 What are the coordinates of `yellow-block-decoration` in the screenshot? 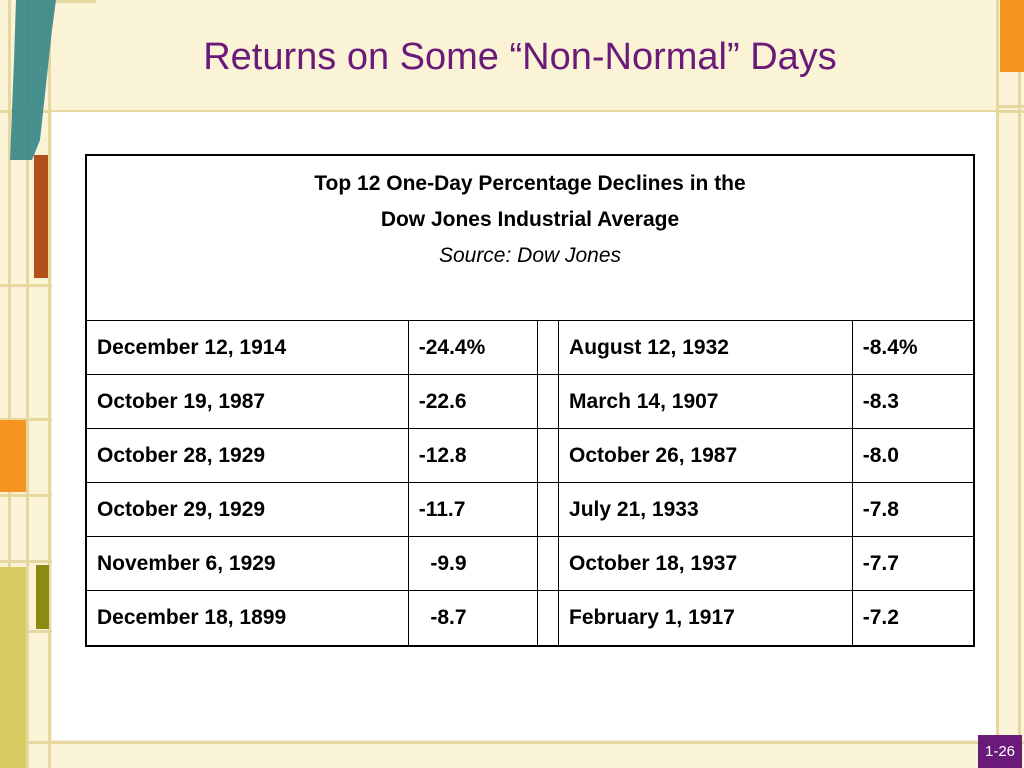 It's located at (13, 667).